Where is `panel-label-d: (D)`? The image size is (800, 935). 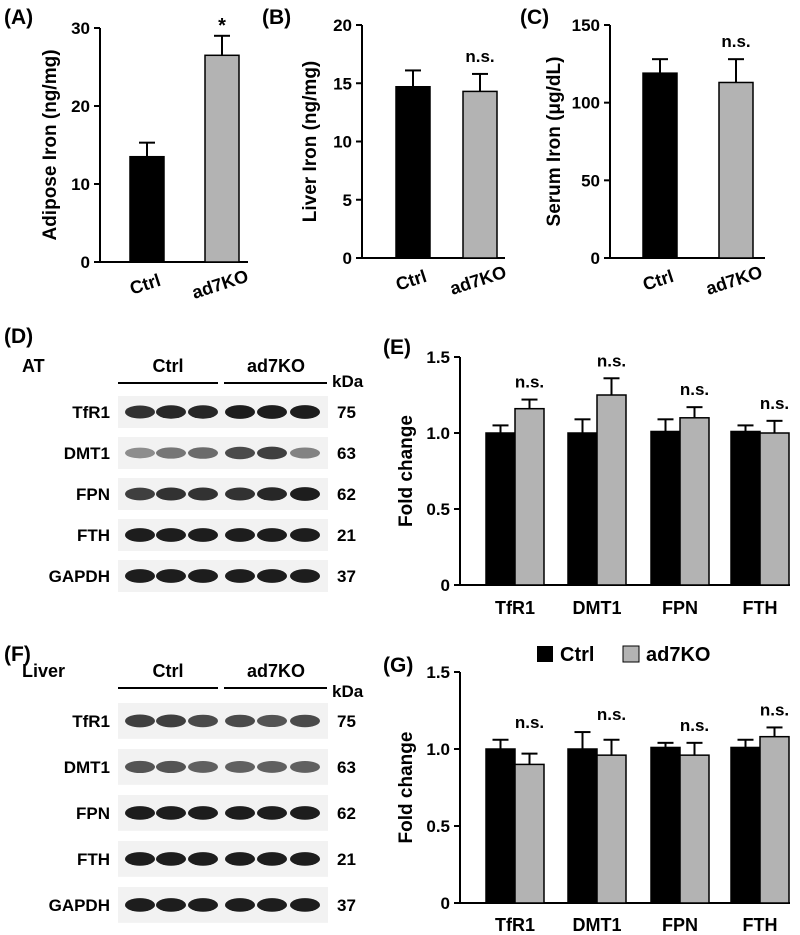 panel-label-d: (D) is located at coordinates (18, 336).